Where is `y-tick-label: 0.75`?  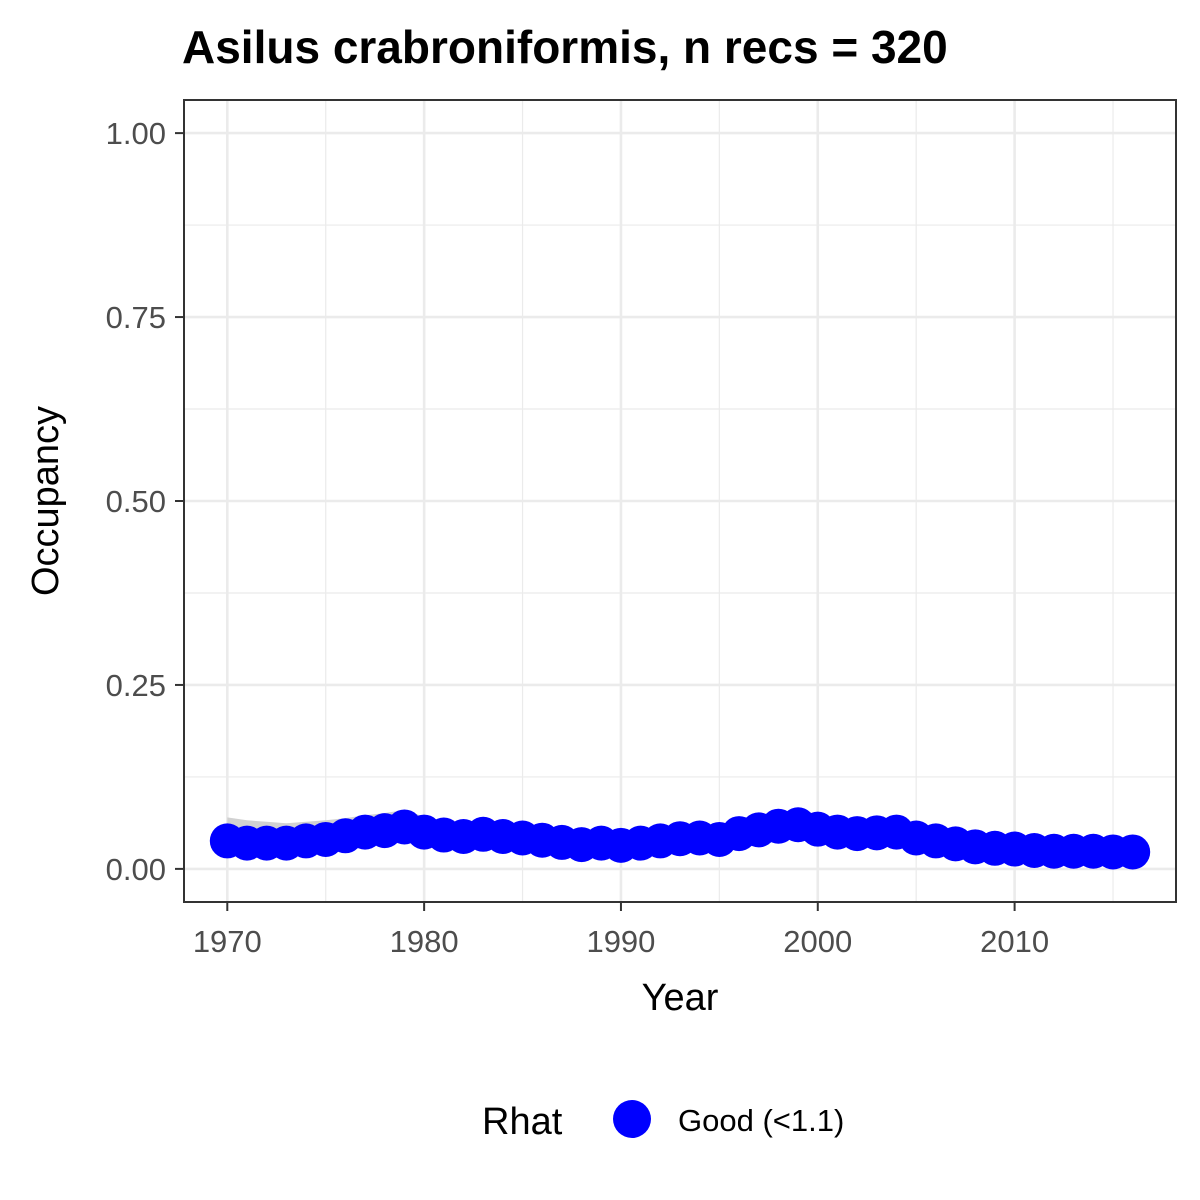
y-tick-label: 0.75 is located at coordinates (136, 317).